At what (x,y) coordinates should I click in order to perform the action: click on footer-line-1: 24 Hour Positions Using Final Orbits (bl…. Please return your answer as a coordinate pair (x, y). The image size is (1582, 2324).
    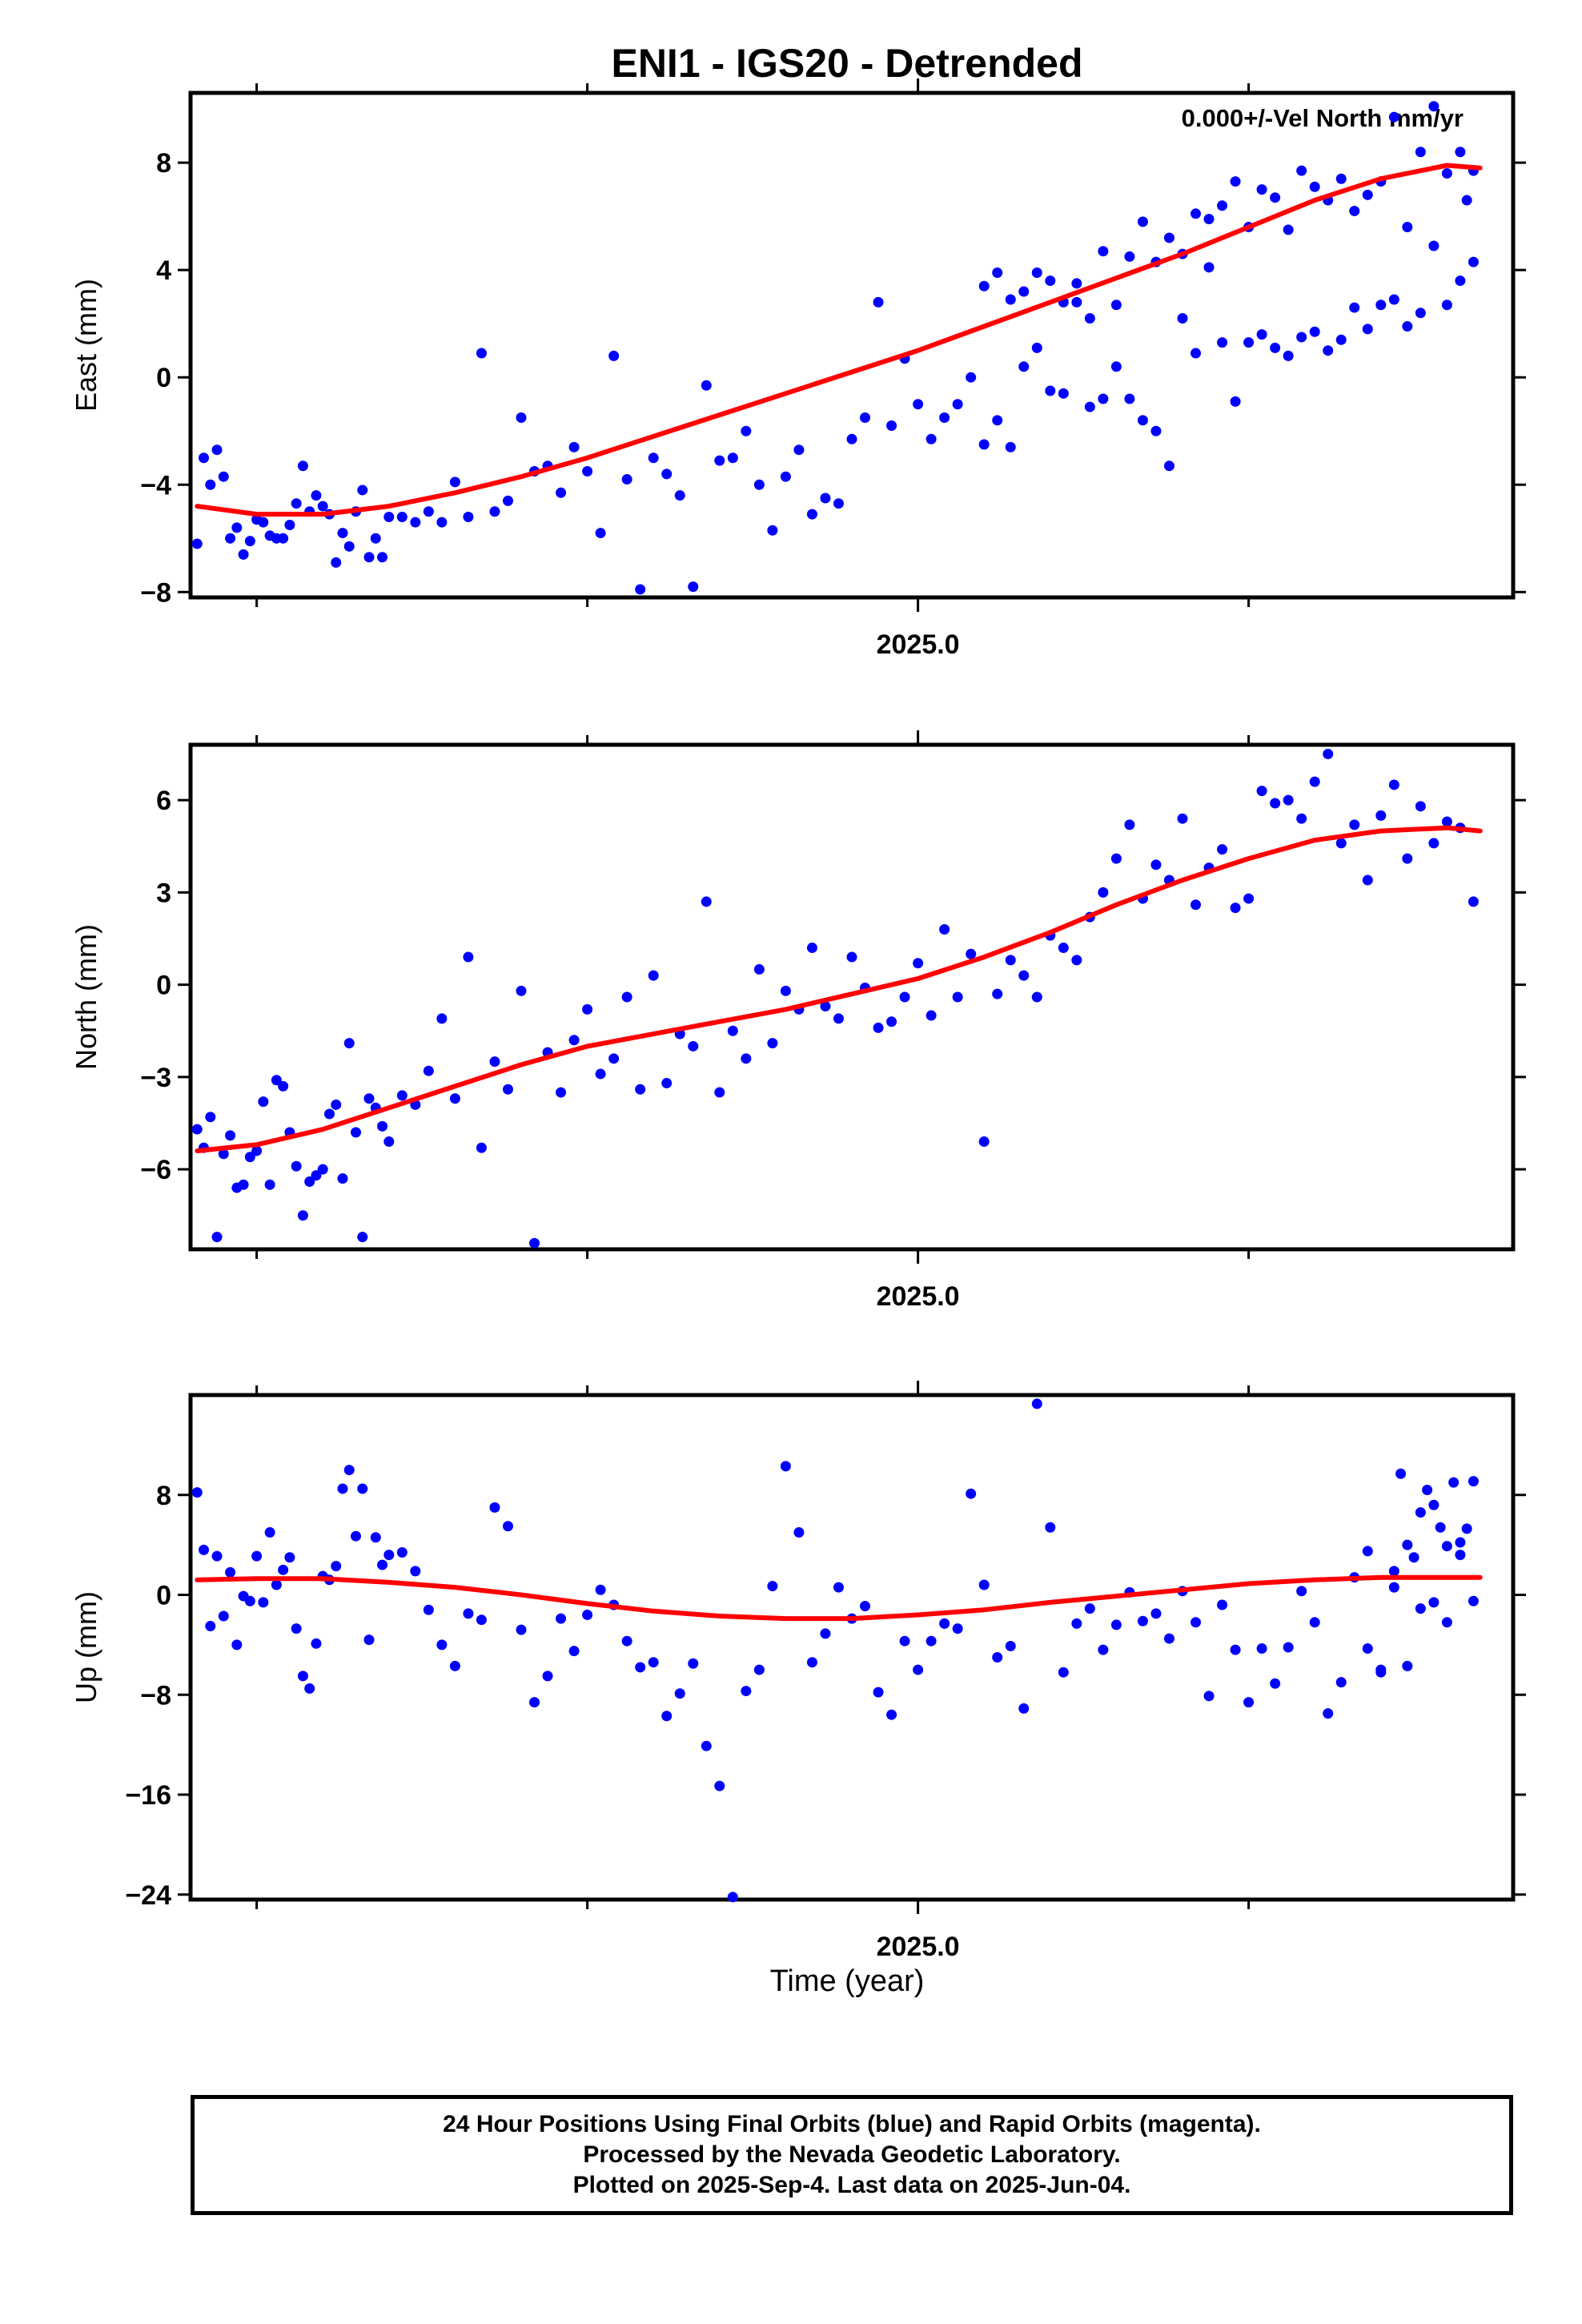
    Looking at the image, I should click on (852, 2124).